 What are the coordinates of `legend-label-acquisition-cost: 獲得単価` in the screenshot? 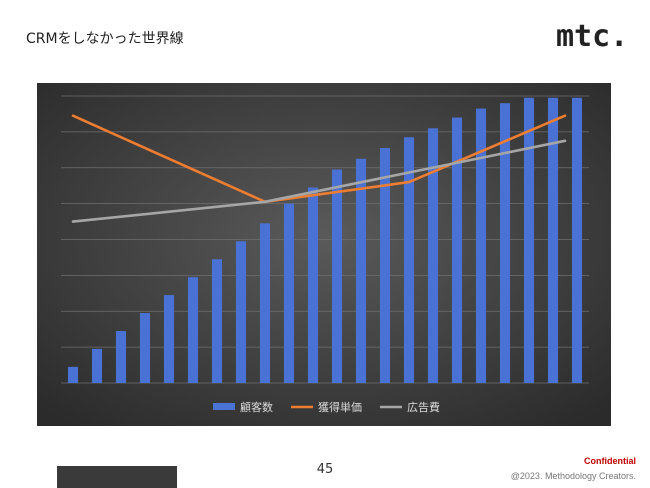 It's located at (340, 407).